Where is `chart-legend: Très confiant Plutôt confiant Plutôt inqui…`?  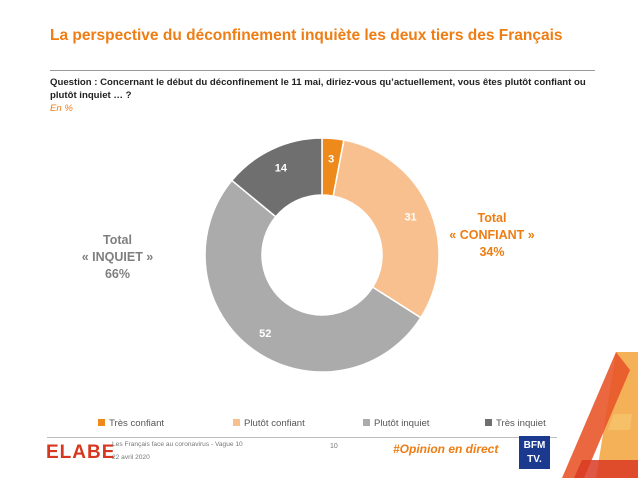 chart-legend: Très confiant Plutôt confiant Plutôt inqui… is located at coordinates (319, 425).